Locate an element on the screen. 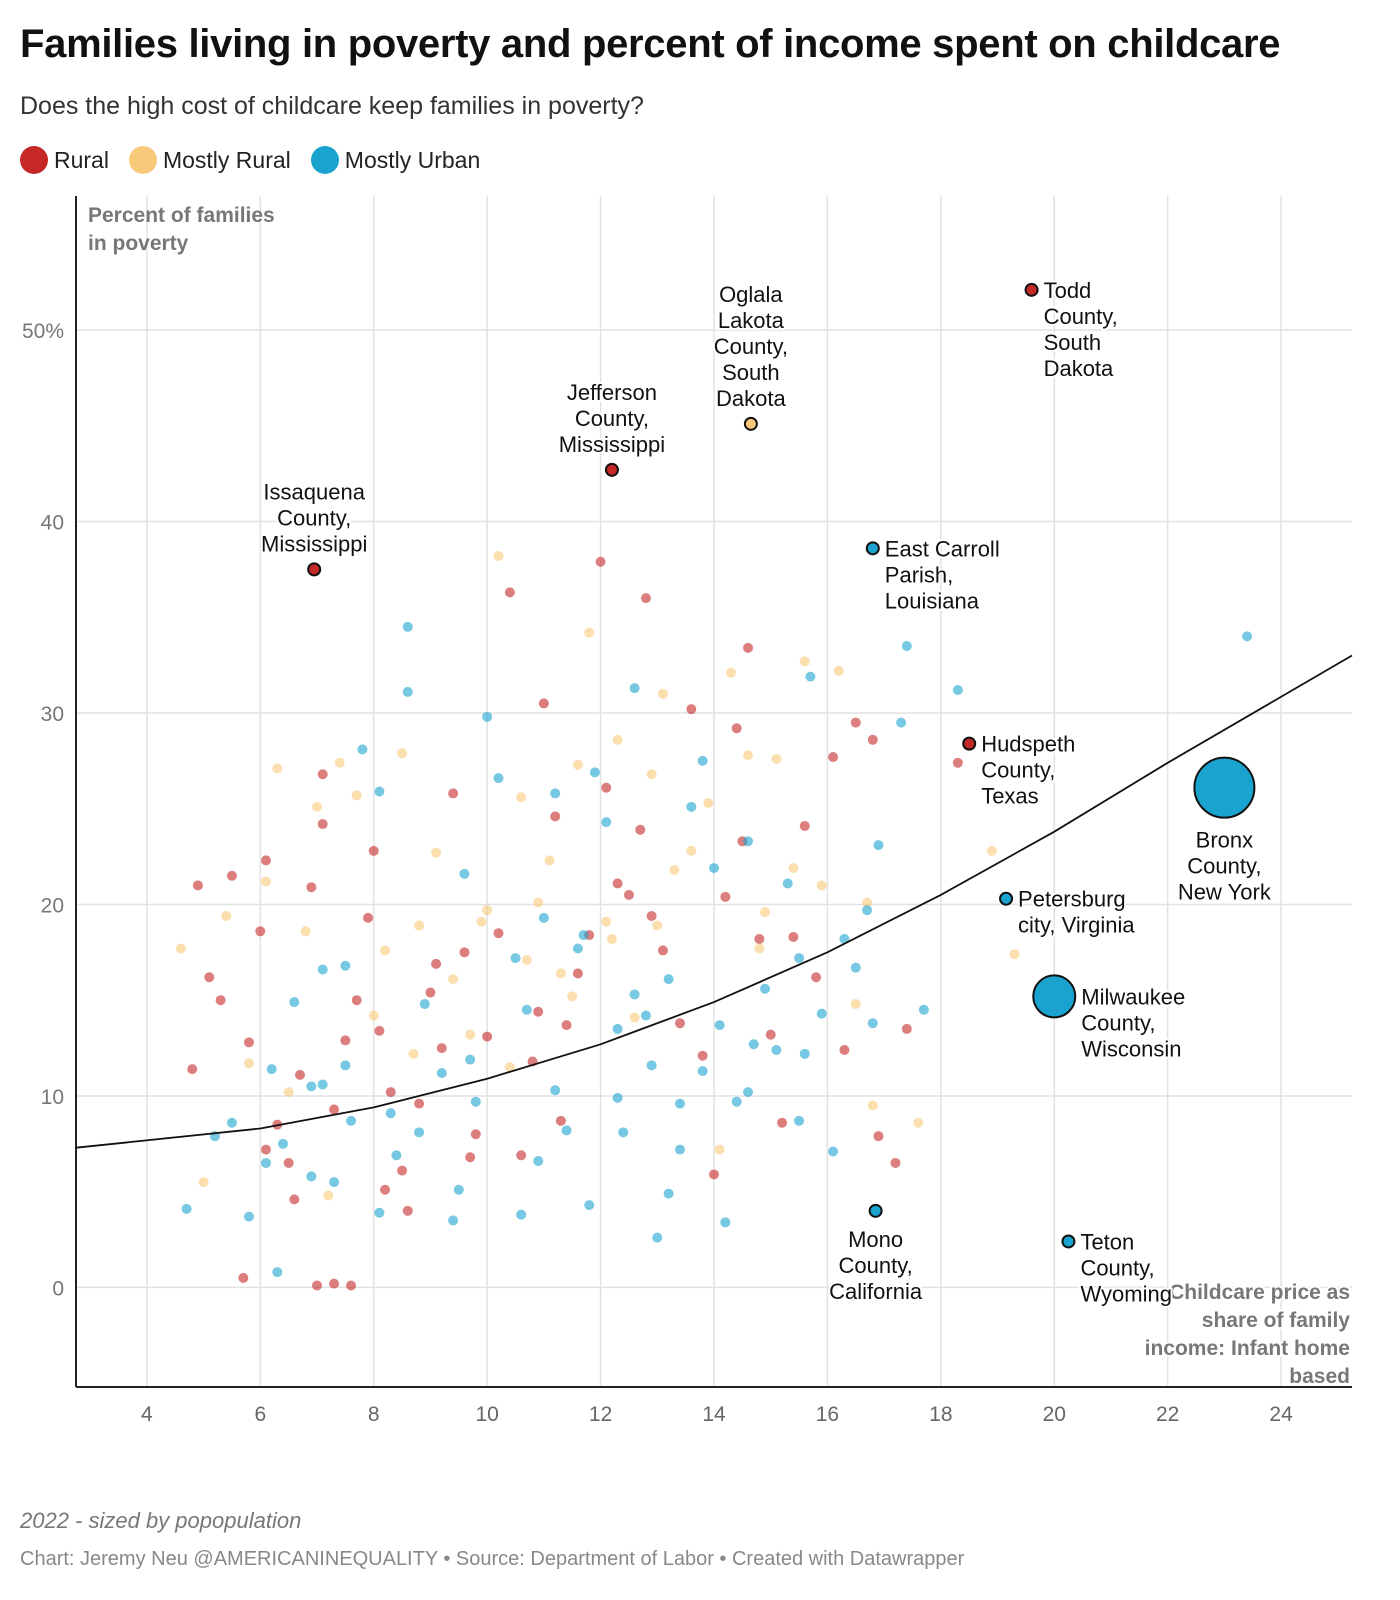 The width and height of the screenshot is (1400, 1600). labeled-point-issaquena-county-mississippi is located at coordinates (314, 569).